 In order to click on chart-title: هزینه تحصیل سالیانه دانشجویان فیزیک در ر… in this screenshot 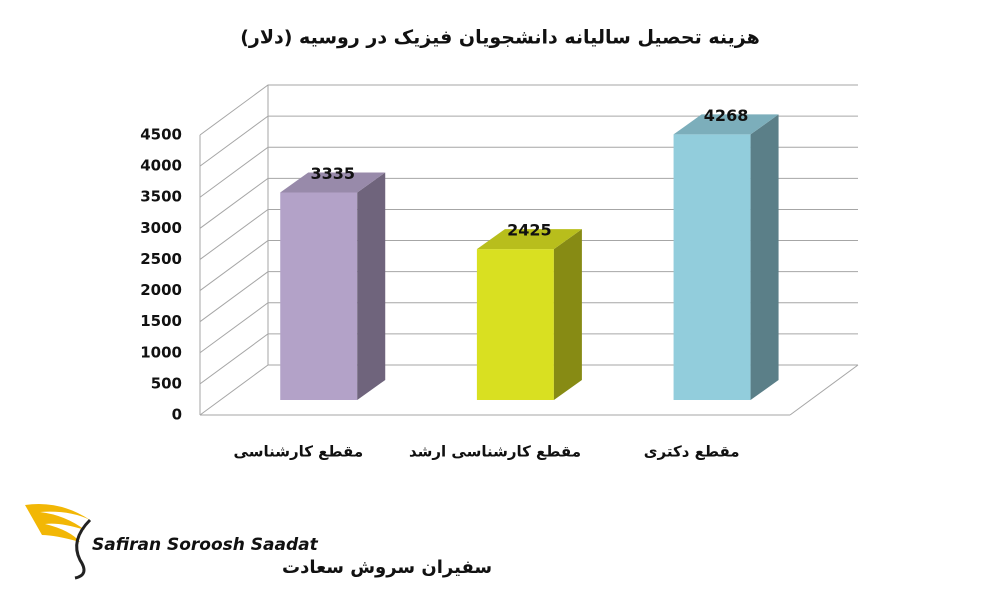, I will do `click(500, 38)`.